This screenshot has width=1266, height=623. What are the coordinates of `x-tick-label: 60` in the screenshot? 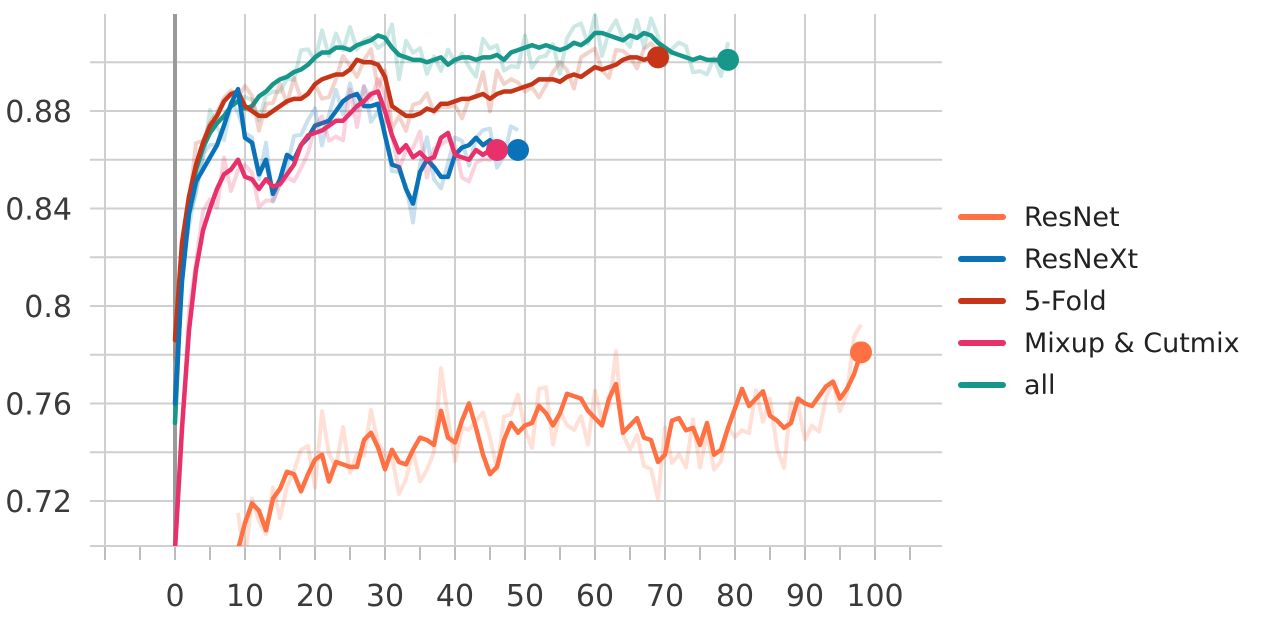 It's located at (595, 596).